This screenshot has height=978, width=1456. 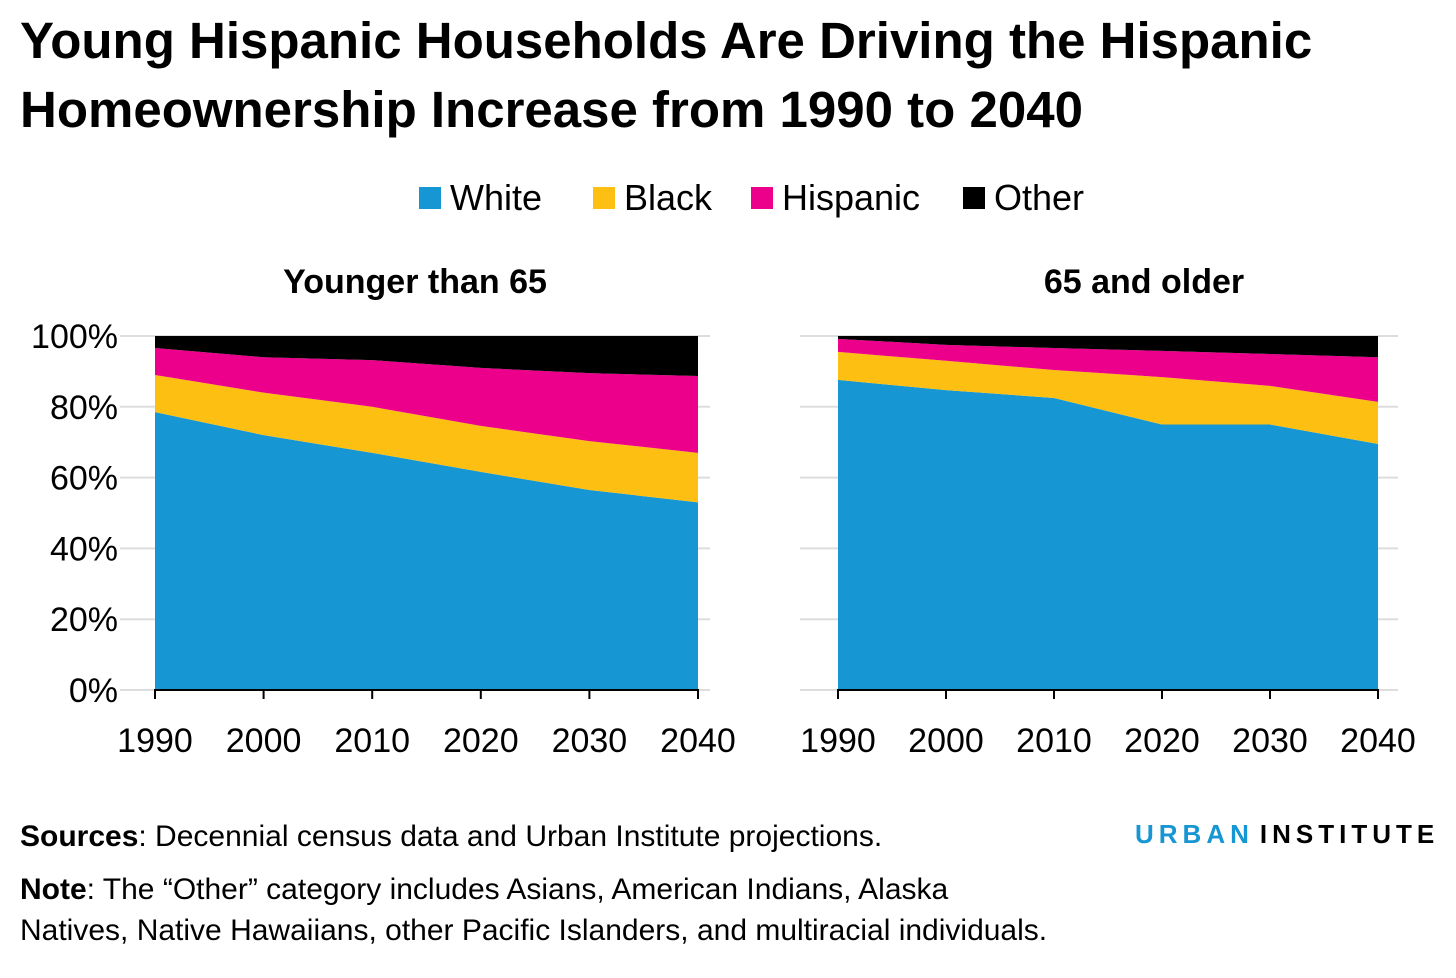 I want to click on urban-institute-logo: URBAN INSTITUTE, so click(x=1287, y=834).